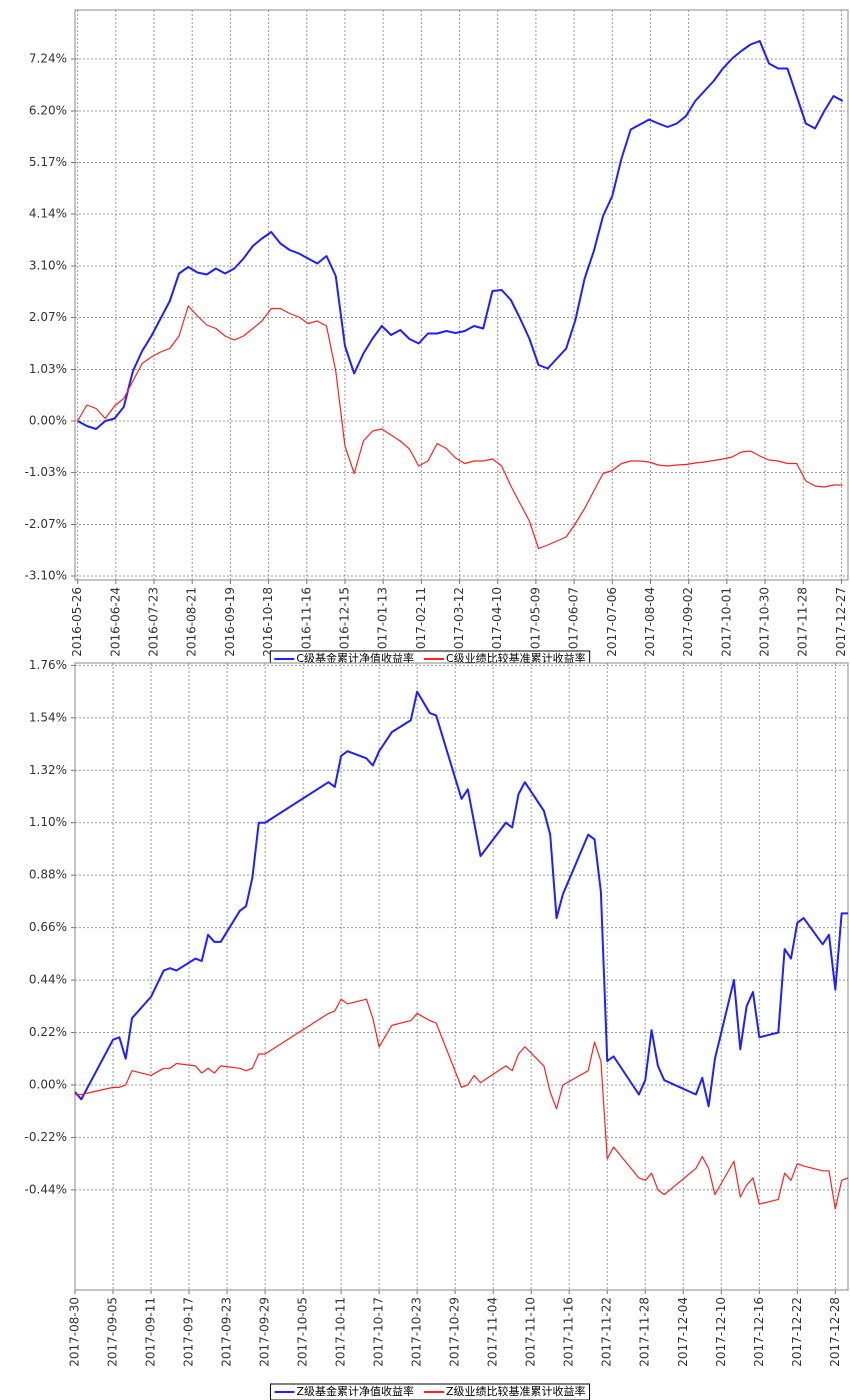 The height and width of the screenshot is (1400, 850). Describe the element at coordinates (48, 59) in the screenshot. I see `y-tick-label: 7.24%` at that location.